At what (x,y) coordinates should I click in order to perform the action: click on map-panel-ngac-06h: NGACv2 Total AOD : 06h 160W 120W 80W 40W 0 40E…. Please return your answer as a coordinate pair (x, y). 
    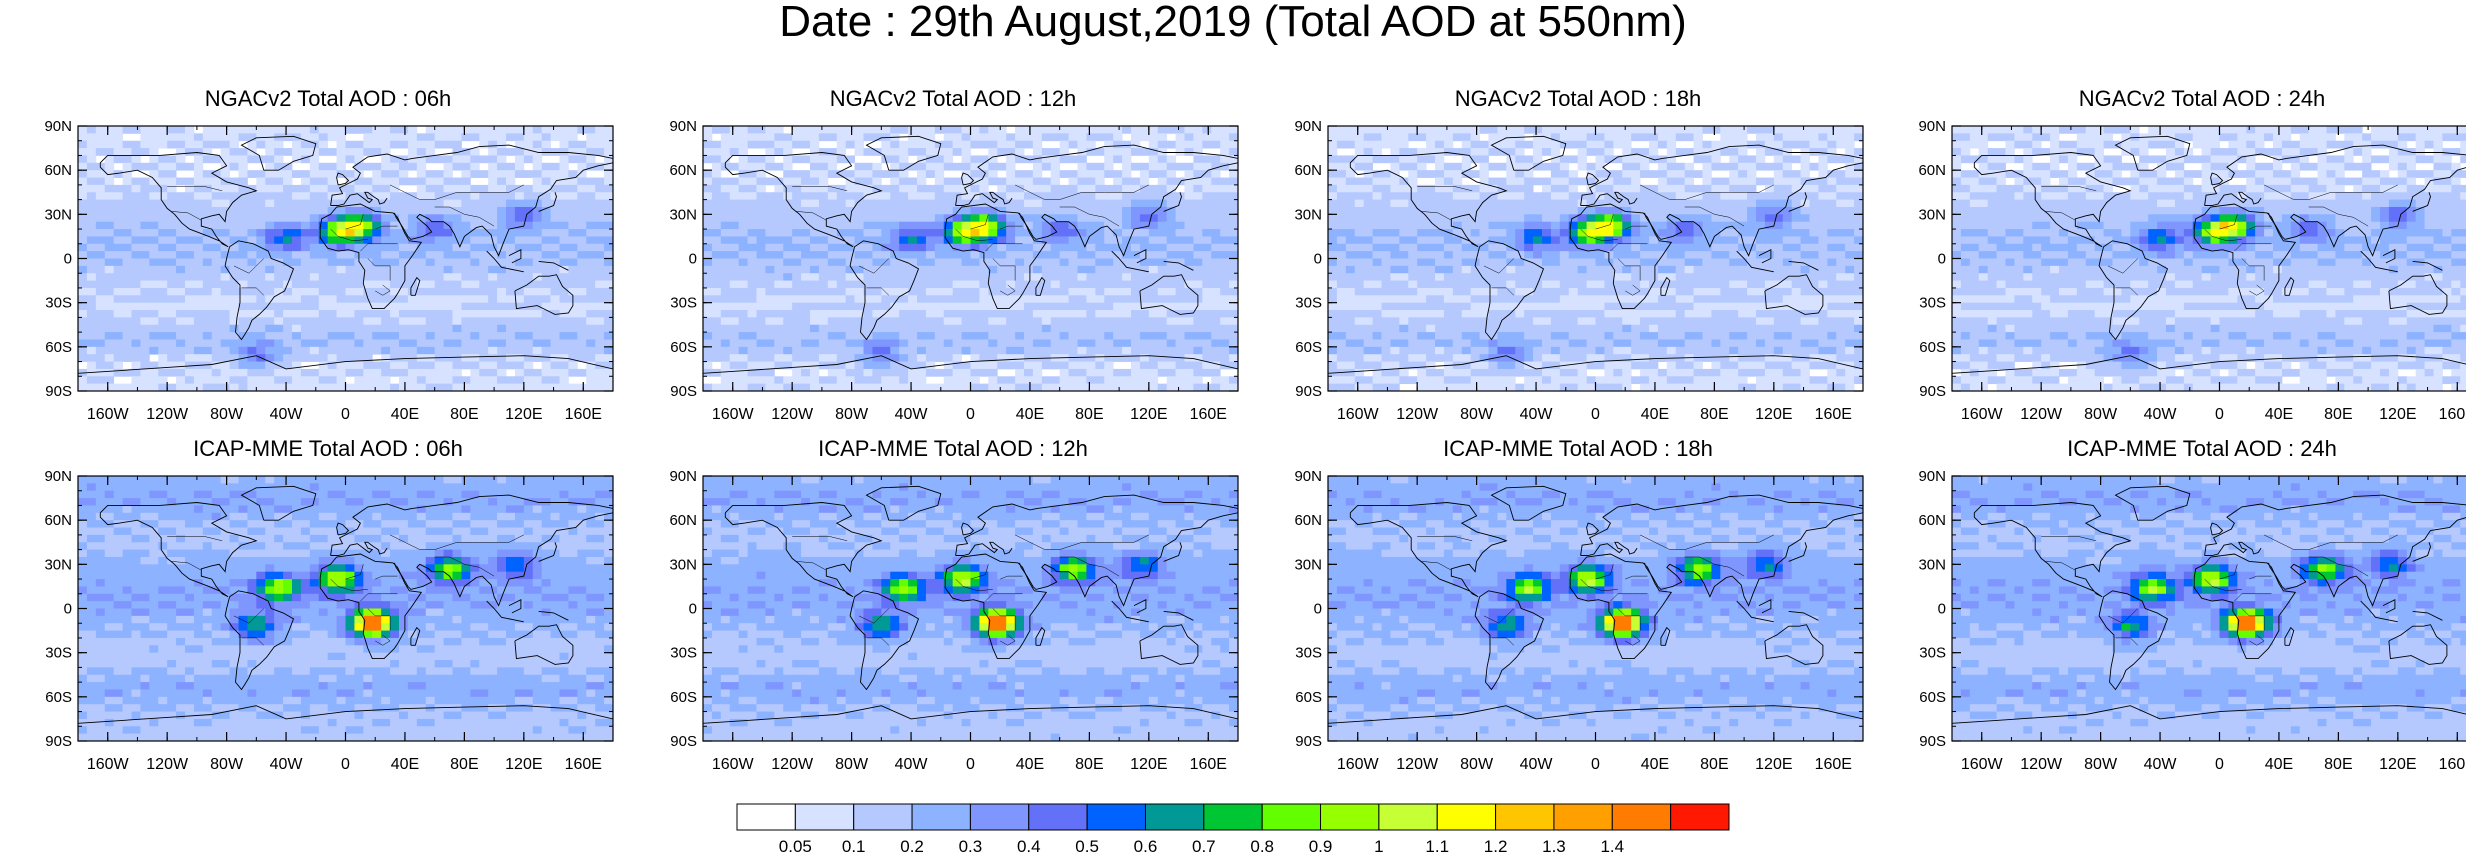
    Looking at the image, I should click on (346, 254).